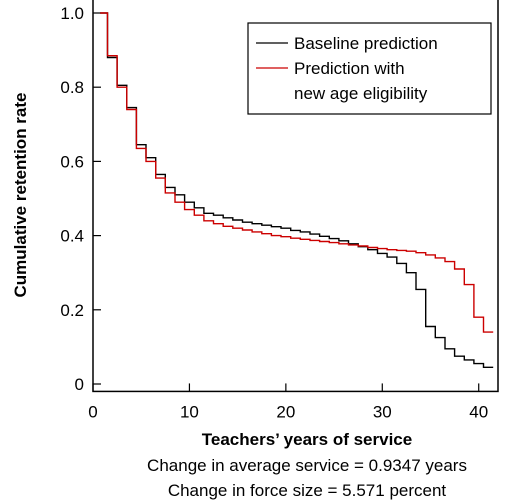 This screenshot has height=503, width=505. Describe the element at coordinates (80, 199) in the screenshot. I see `y-axis-ticks: 0 0.2 0.4 0.6 0.8 1.0` at that location.